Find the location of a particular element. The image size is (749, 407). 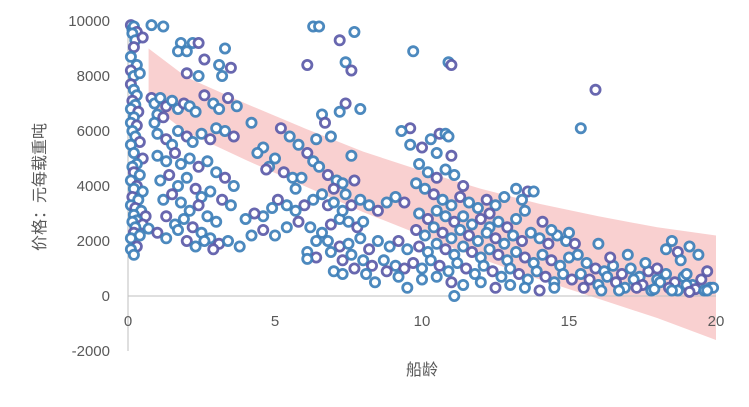

y-tick-label: 4000 is located at coordinates (93, 186).